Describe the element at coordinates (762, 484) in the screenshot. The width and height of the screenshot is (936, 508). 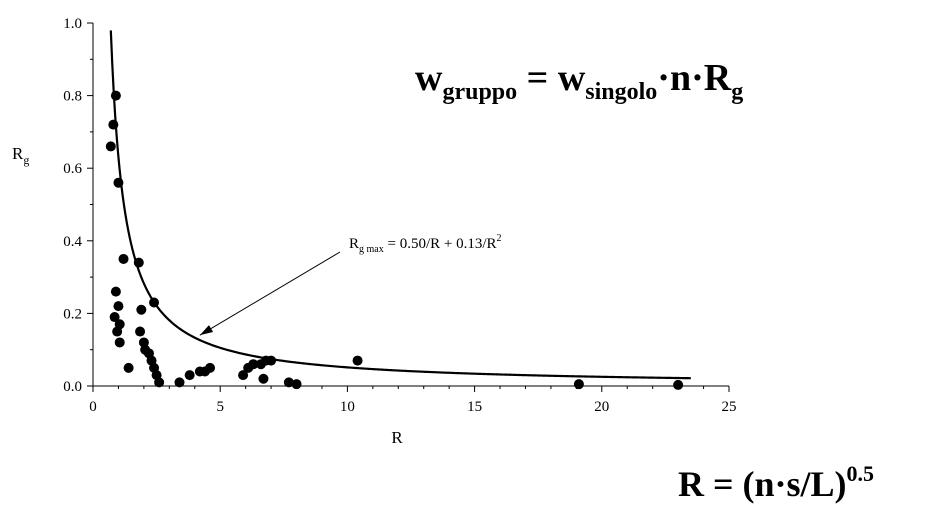
I see `formula-bottom-text: R = (n·s/L)` at that location.